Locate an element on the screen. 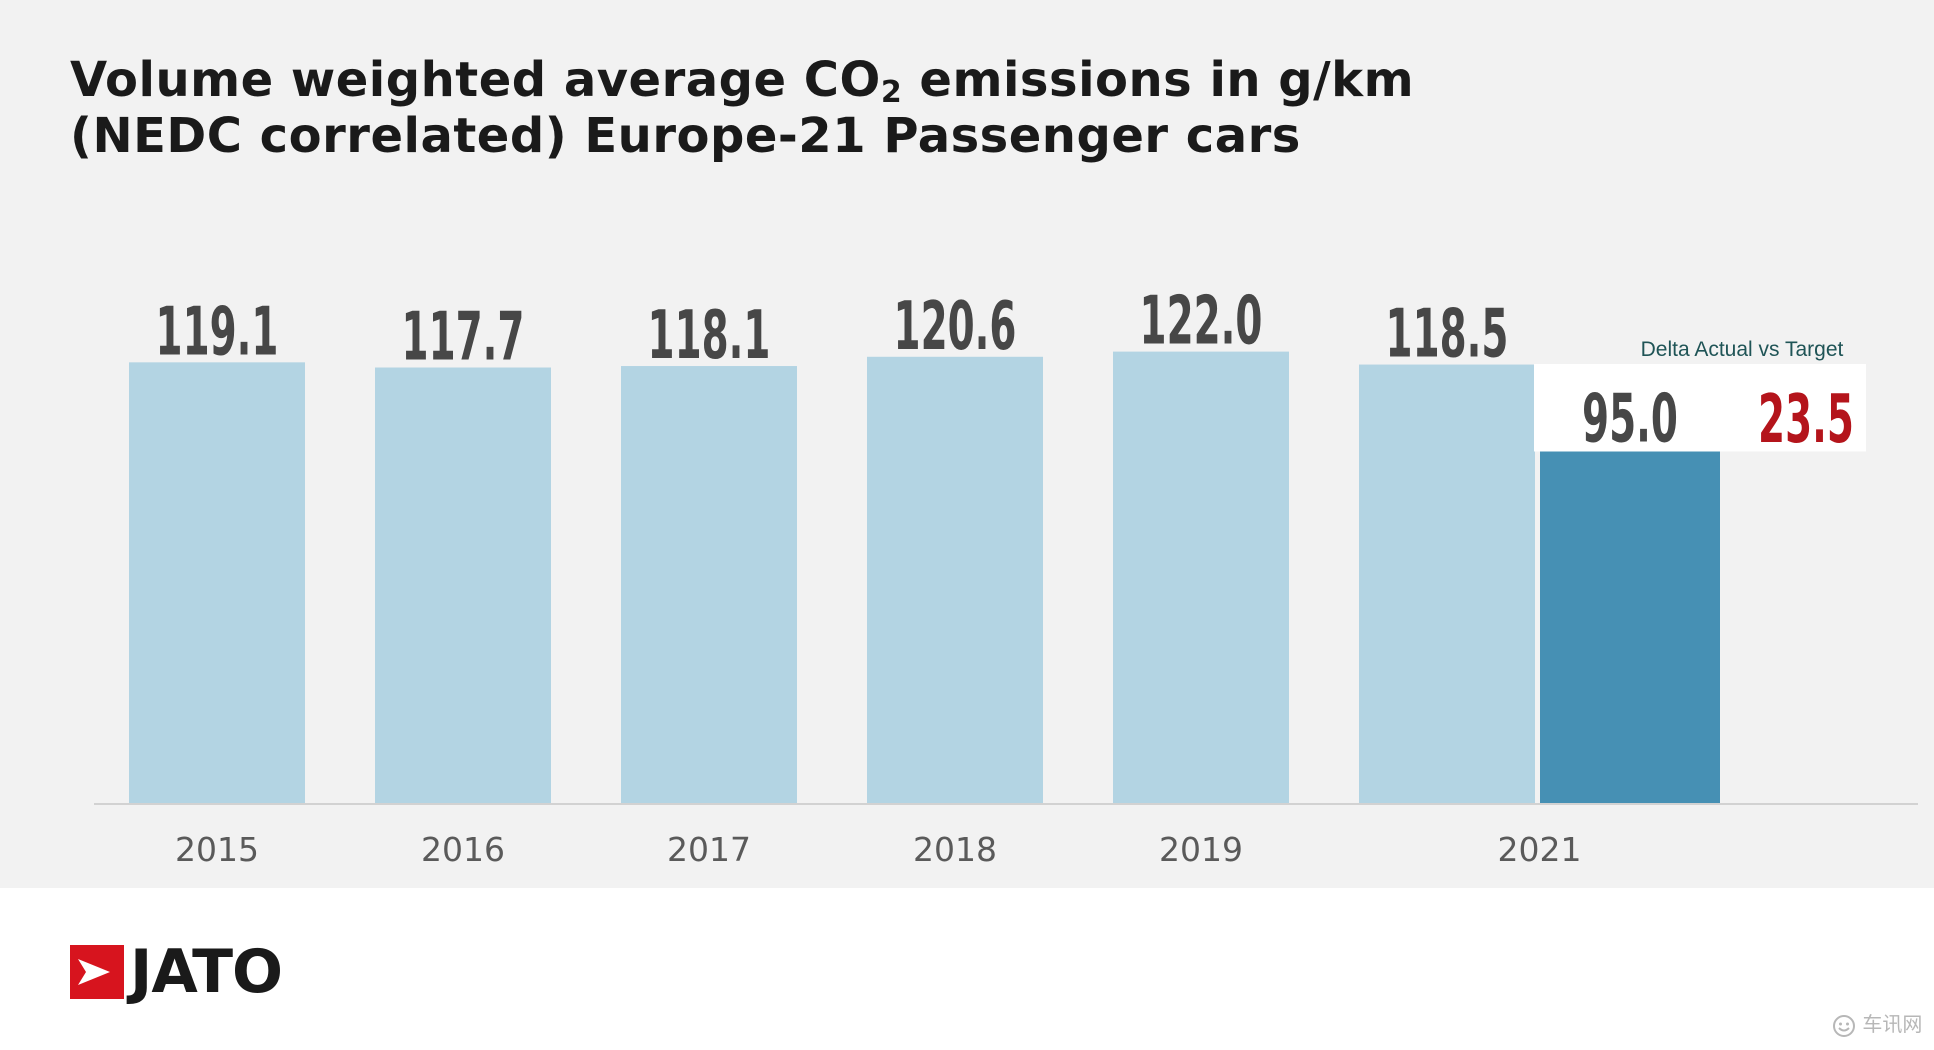 This screenshot has width=1934, height=1050. bar-2015-actual is located at coordinates (217, 582).